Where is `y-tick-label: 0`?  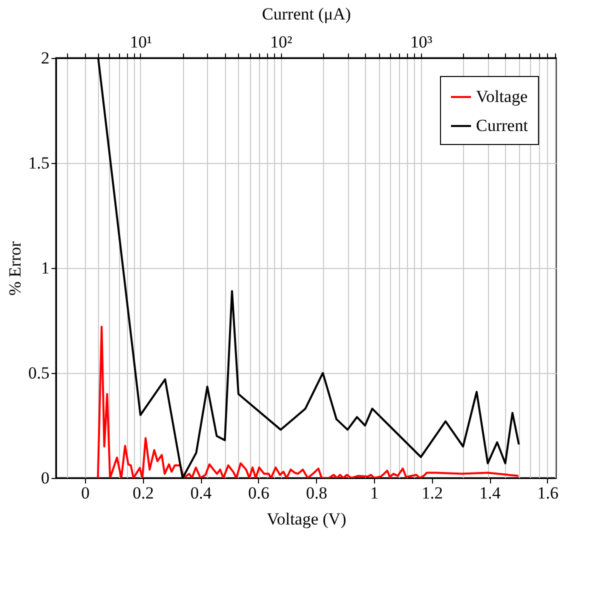 y-tick-label: 0 is located at coordinates (45, 478).